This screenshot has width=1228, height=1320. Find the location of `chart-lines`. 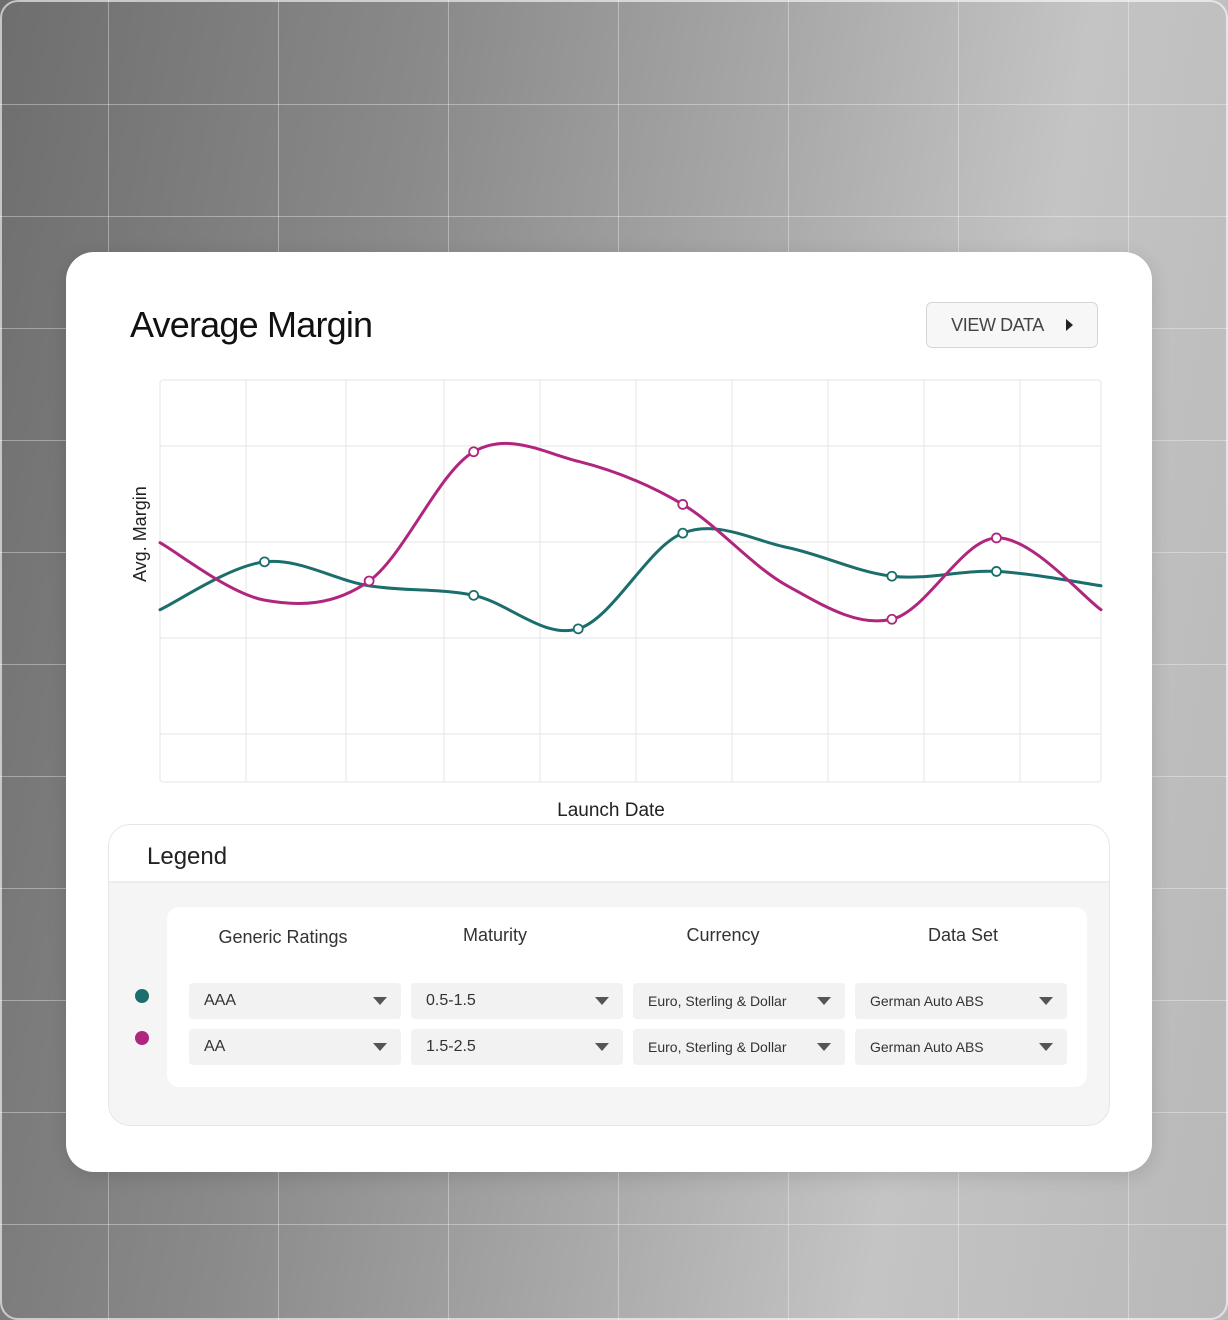

chart-lines is located at coordinates (630, 537).